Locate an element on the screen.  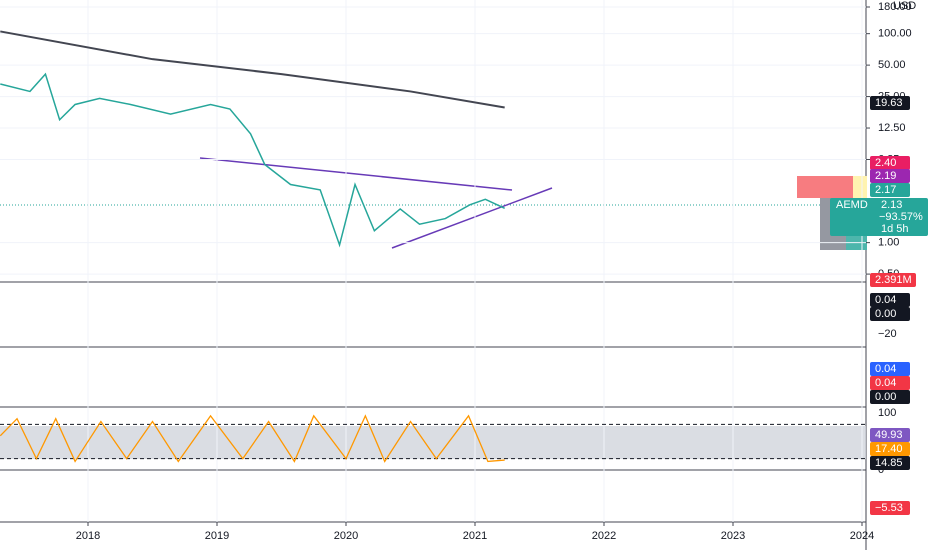
price-label-text: 2.391M is located at coordinates (893, 280).